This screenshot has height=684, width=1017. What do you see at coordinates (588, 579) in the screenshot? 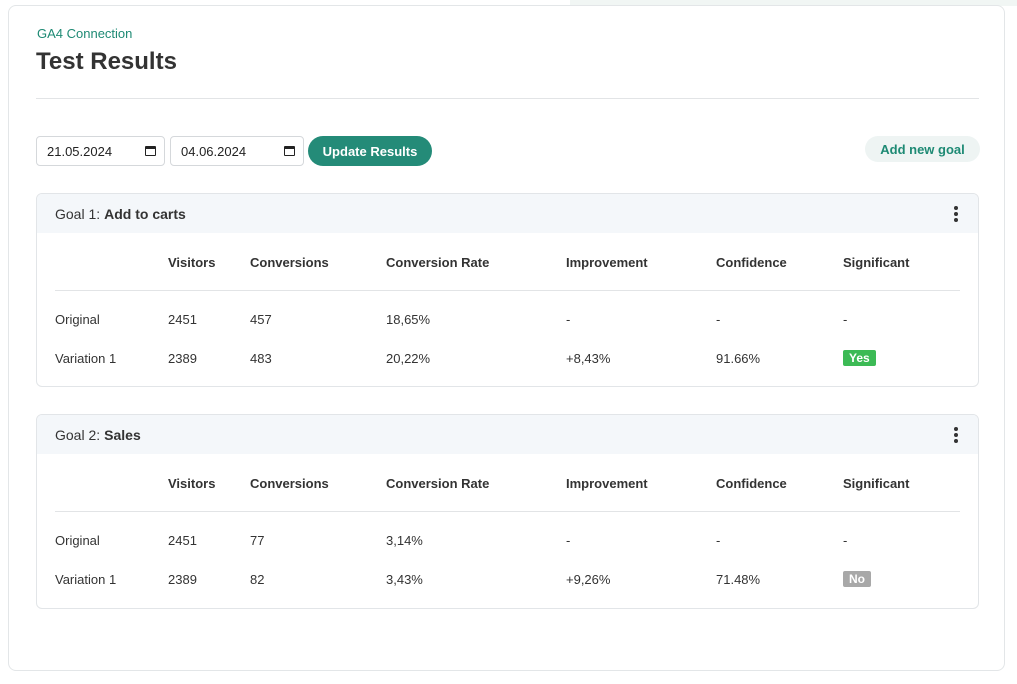
I see `improvement-value: +9,26%` at bounding box center [588, 579].